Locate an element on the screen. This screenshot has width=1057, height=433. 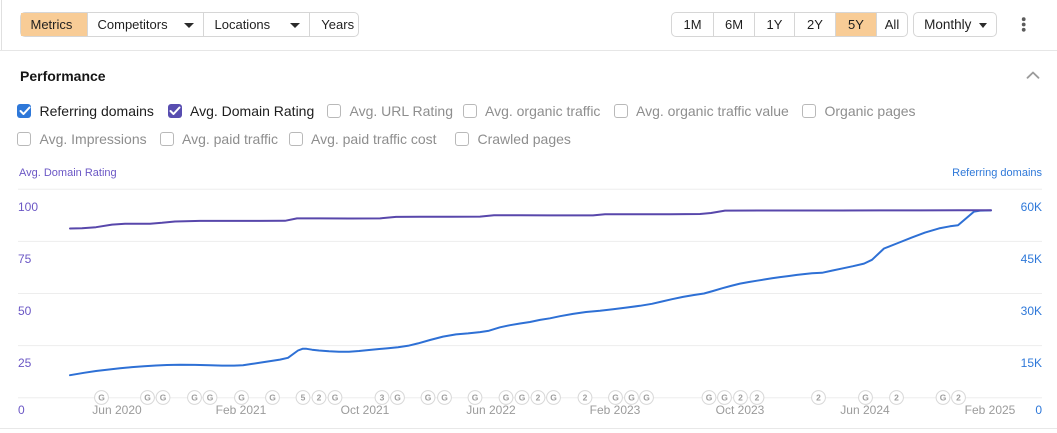
svg-text: 5 is located at coordinates (303, 398).